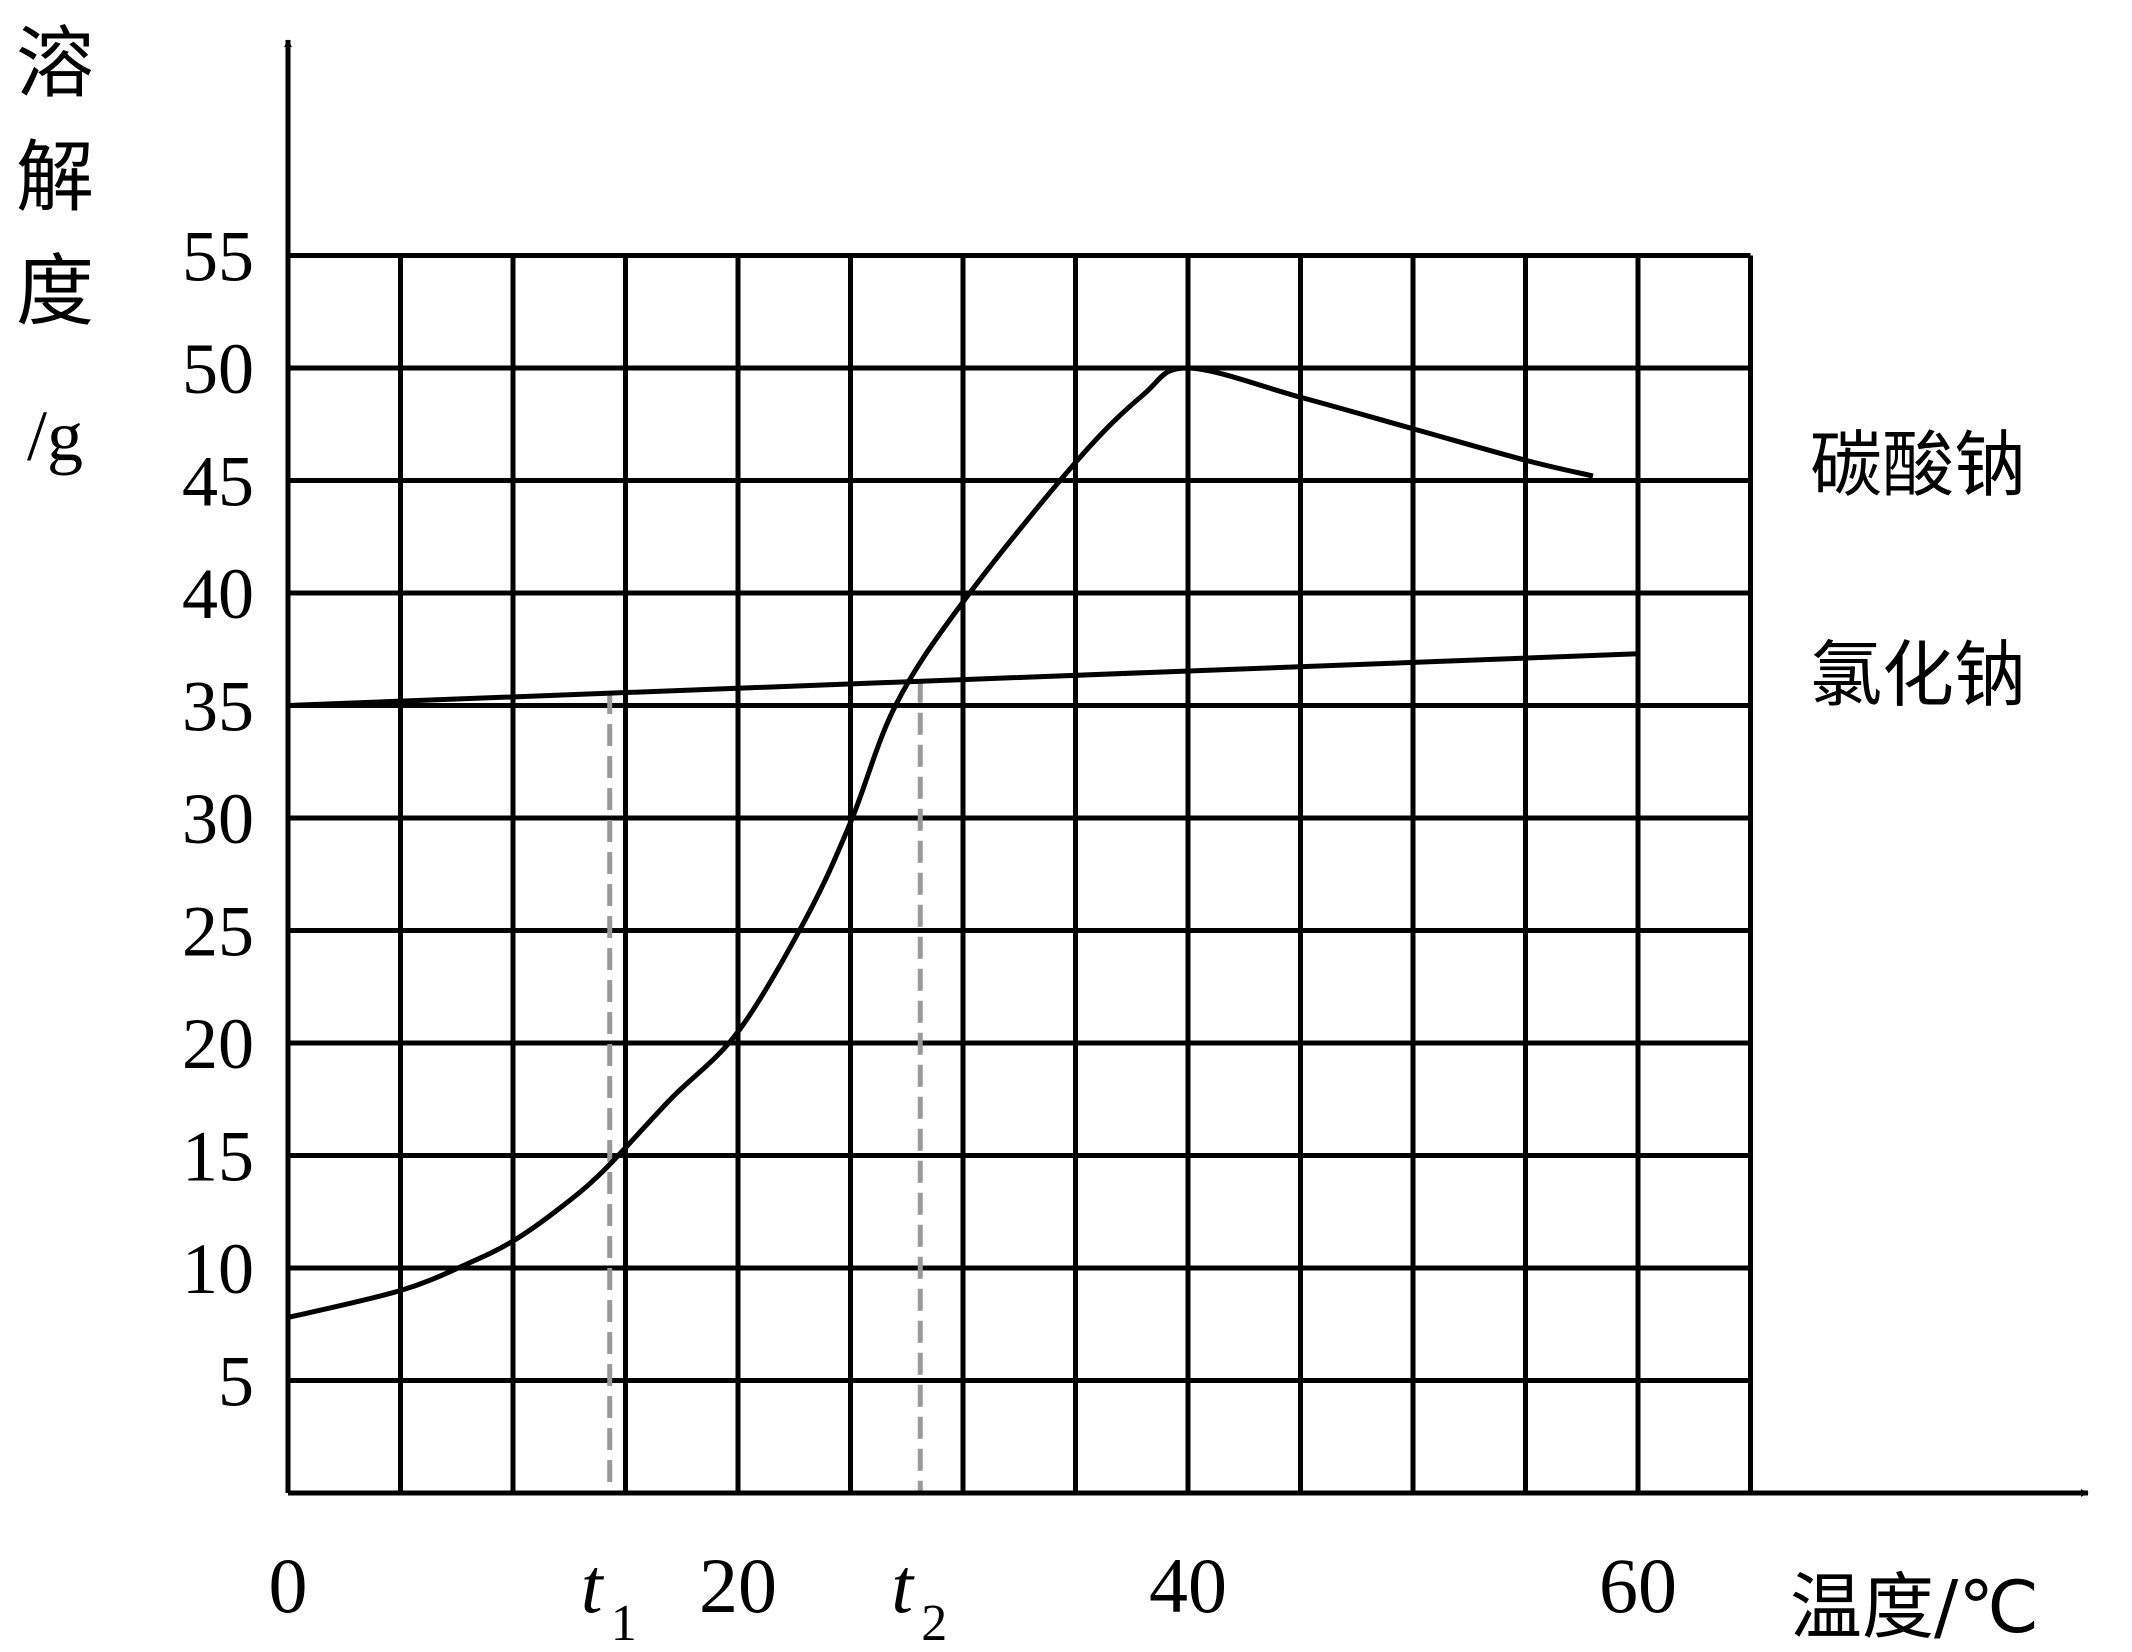  Describe the element at coordinates (218, 707) in the screenshot. I see `y-tick-label: 35` at that location.